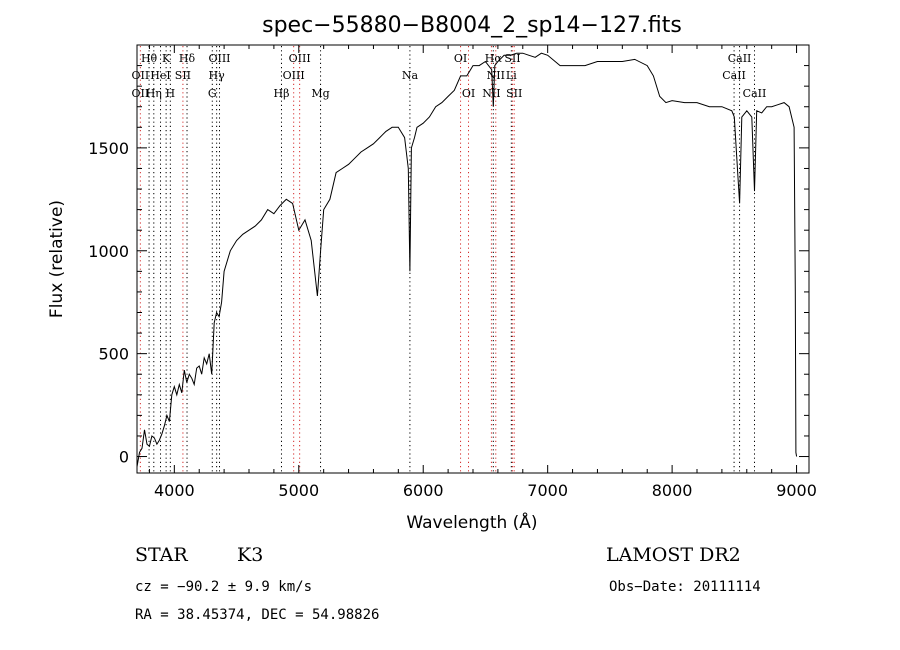 This screenshot has height=650, width=900. I want to click on y-tick-label: 0, so click(124, 457).